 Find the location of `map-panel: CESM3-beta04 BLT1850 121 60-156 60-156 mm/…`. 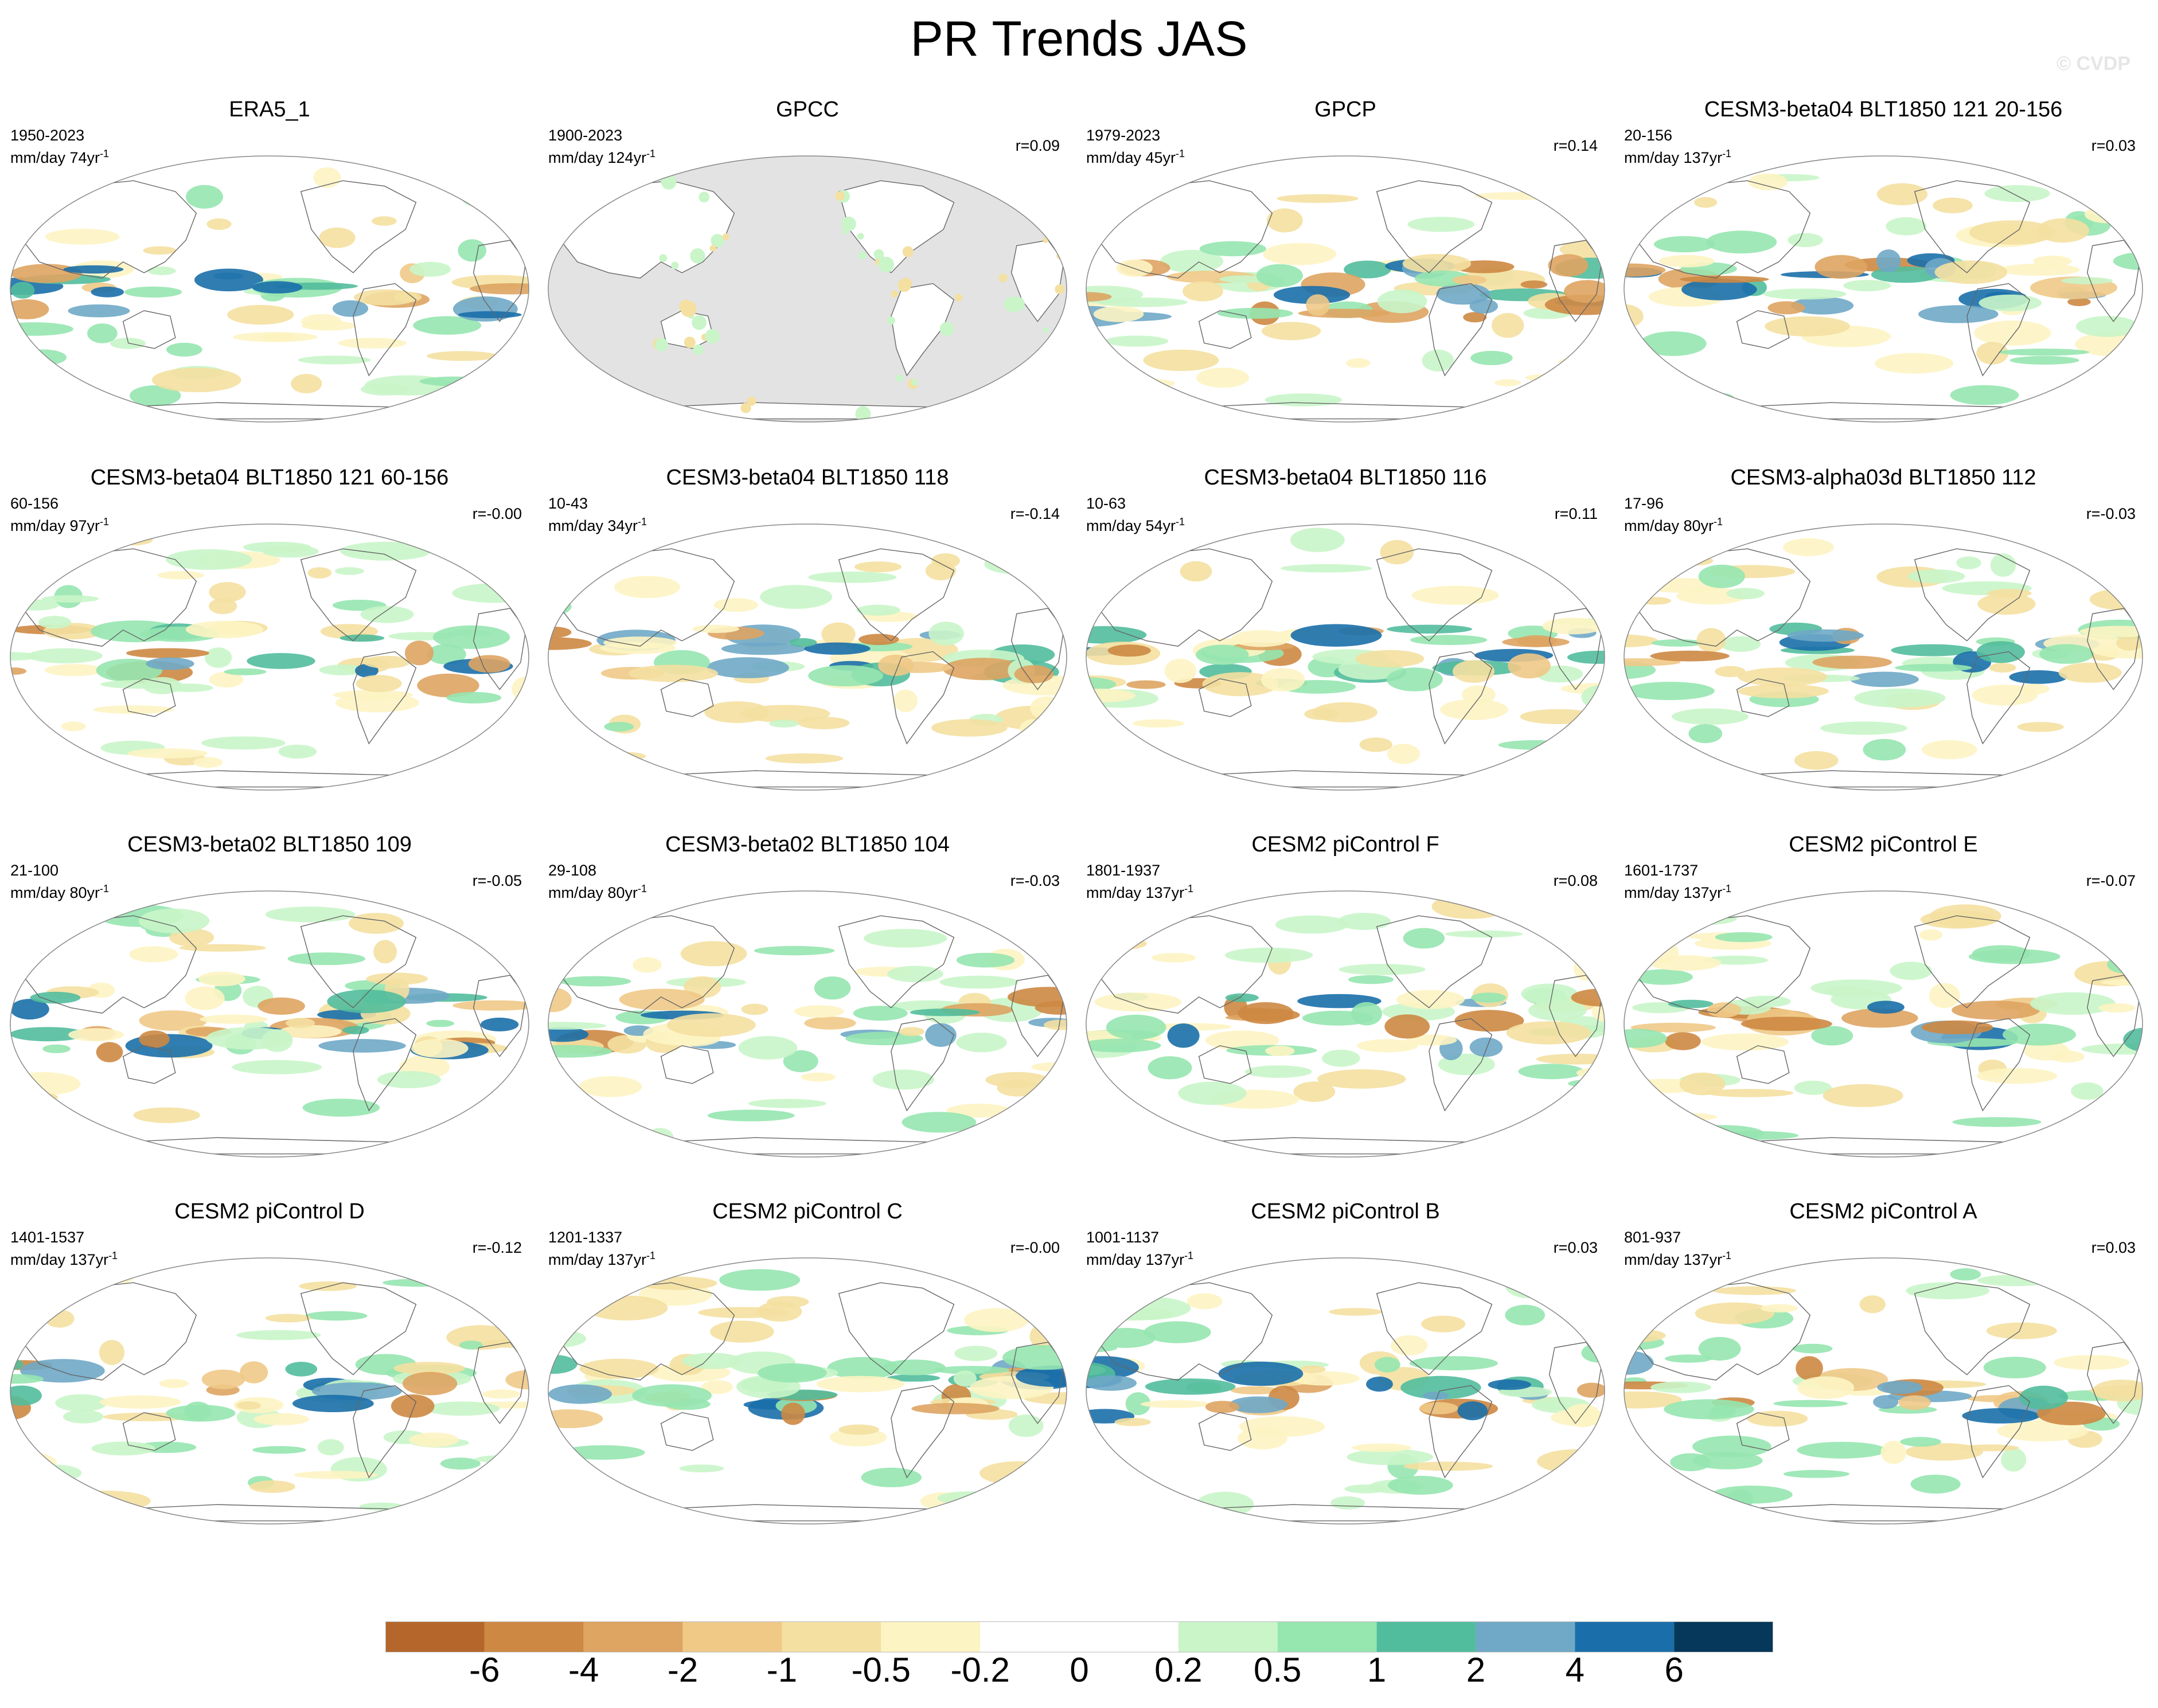

map-panel: CESM3-beta04 BLT1850 121 60-156 60-156 mm/… is located at coordinates (269, 636).